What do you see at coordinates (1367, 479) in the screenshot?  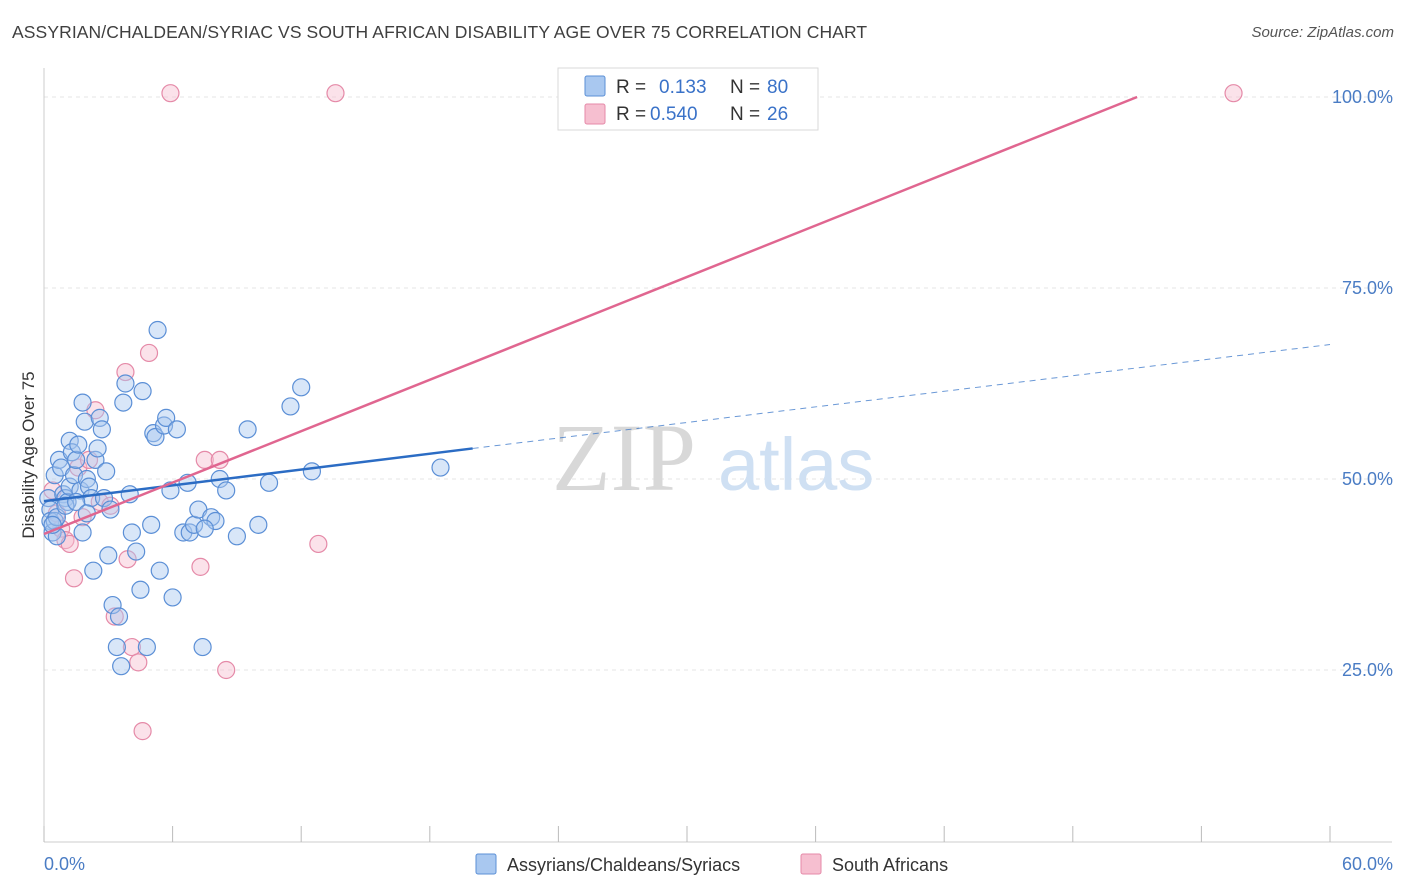 I see `y-tick-label-50: 50.0%` at bounding box center [1367, 479].